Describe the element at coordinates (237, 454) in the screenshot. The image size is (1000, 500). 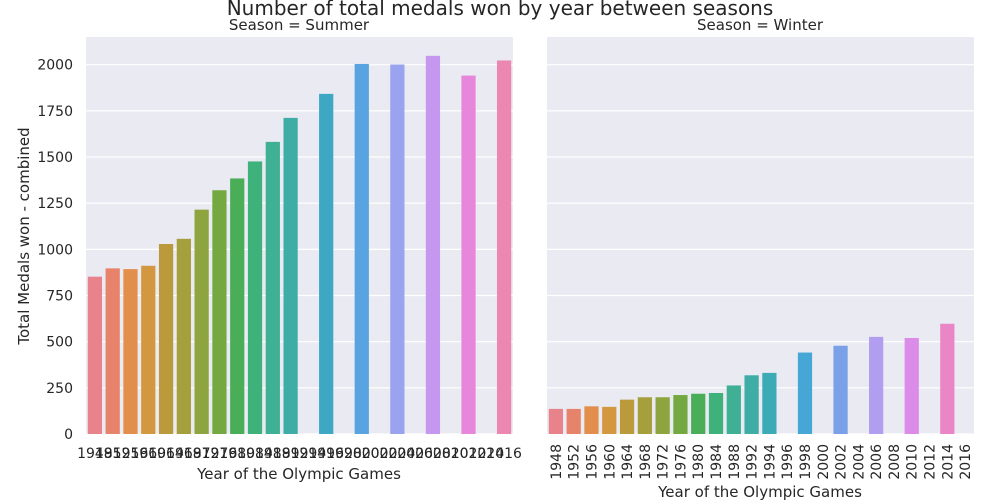
I see `x-tick-label: 1980` at that location.